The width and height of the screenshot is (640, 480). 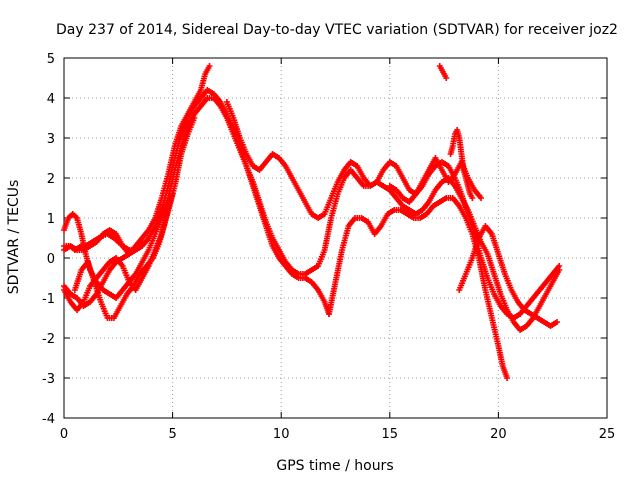 What do you see at coordinates (64, 434) in the screenshot?
I see `x-tick-label: 0` at bounding box center [64, 434].